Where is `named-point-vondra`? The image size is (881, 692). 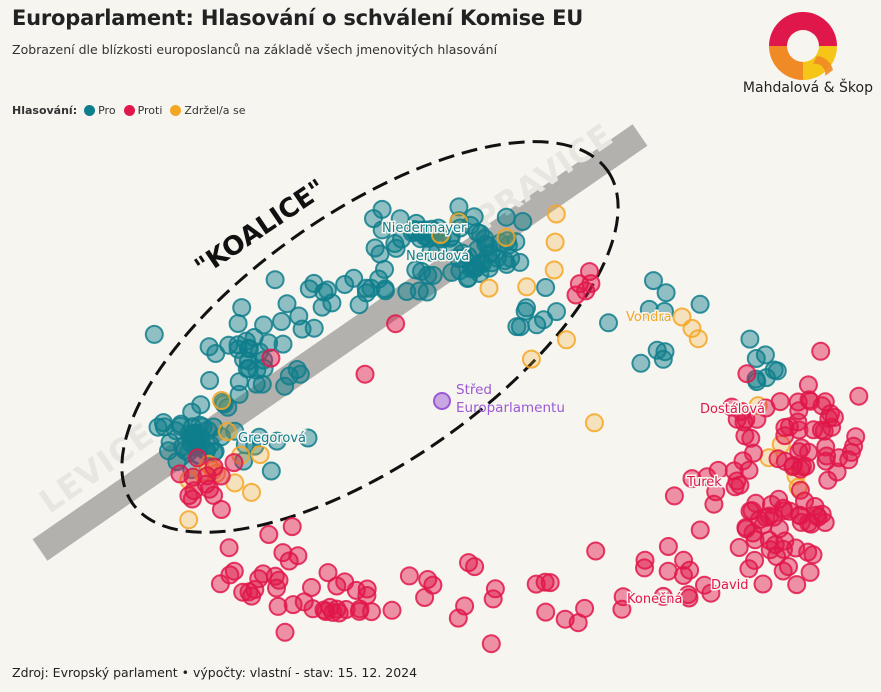
named-point-vondra is located at coordinates (682, 317).